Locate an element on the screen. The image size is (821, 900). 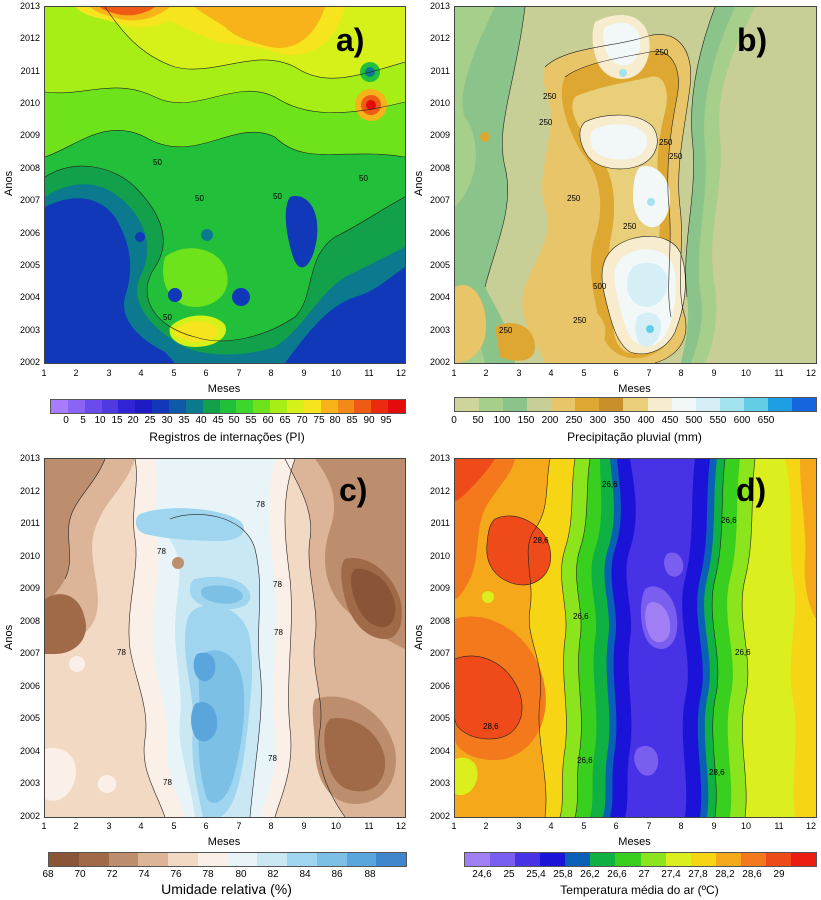
colorbar-tick: 27,4 is located at coordinates (671, 874).